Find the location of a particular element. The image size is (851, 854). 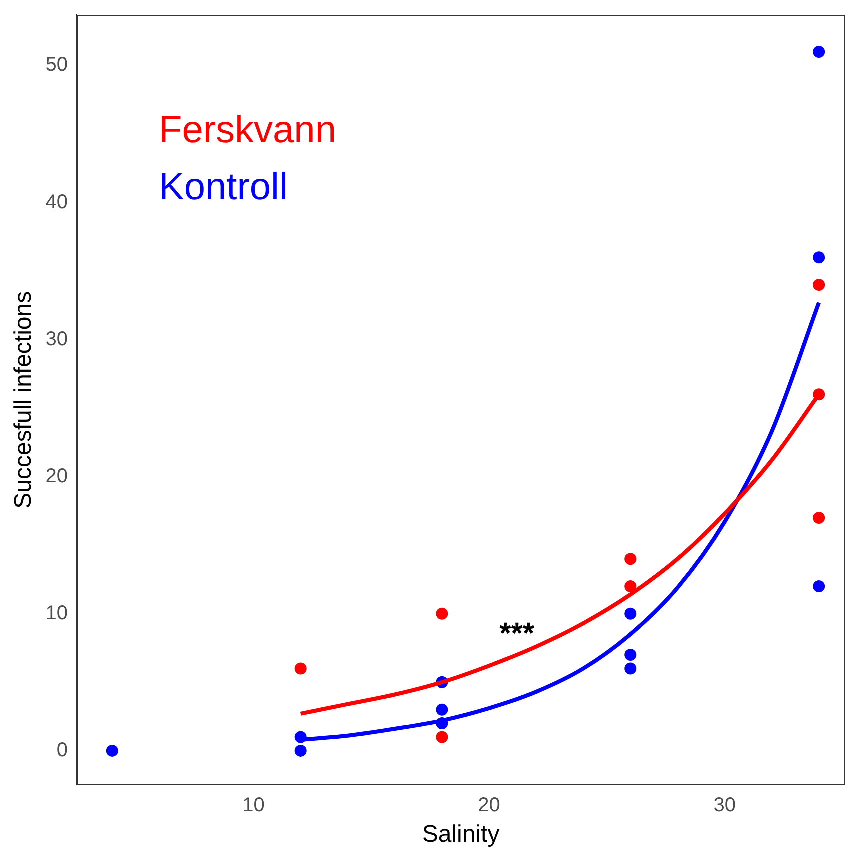

text: Kontroll is located at coordinates (223, 187).